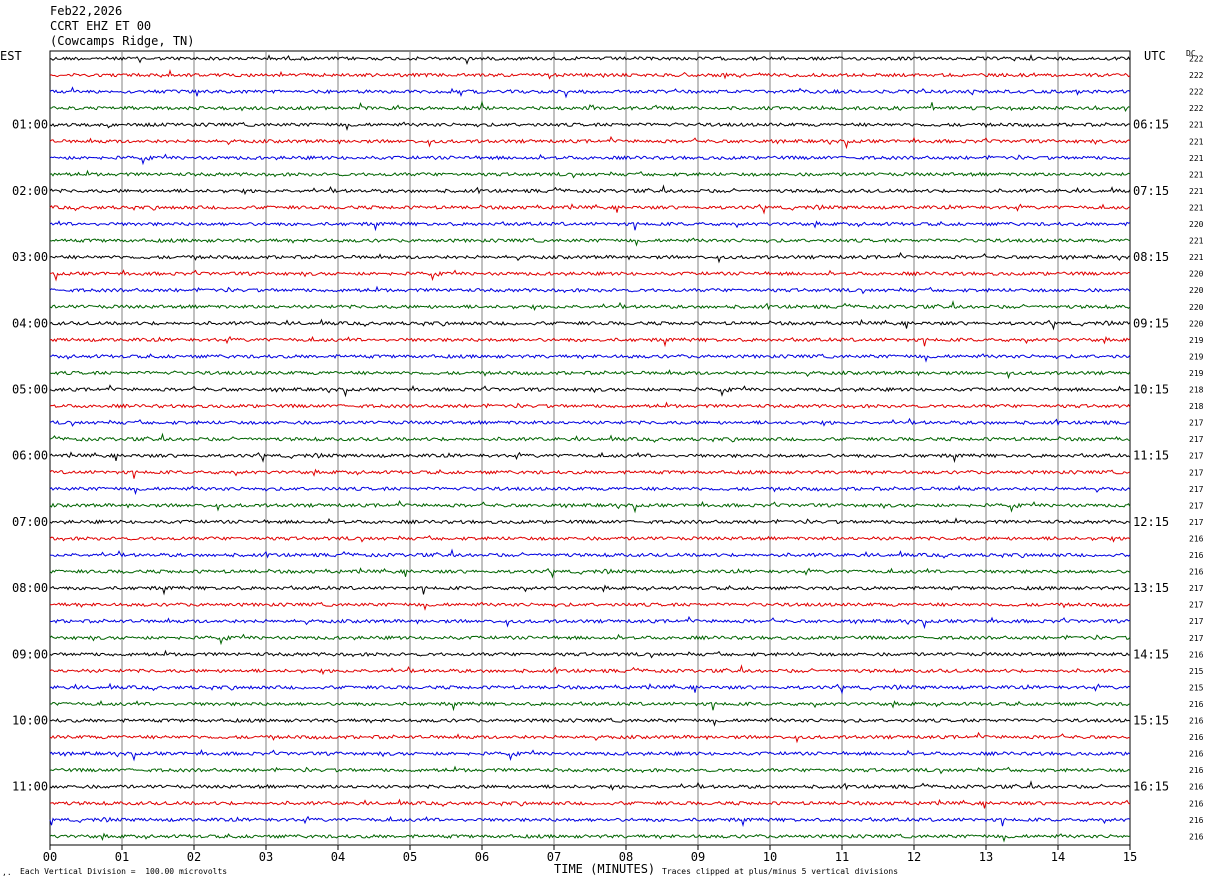 Image resolution: width=1210 pixels, height=886 pixels. I want to click on x-tick-label: 14, so click(1058, 857).